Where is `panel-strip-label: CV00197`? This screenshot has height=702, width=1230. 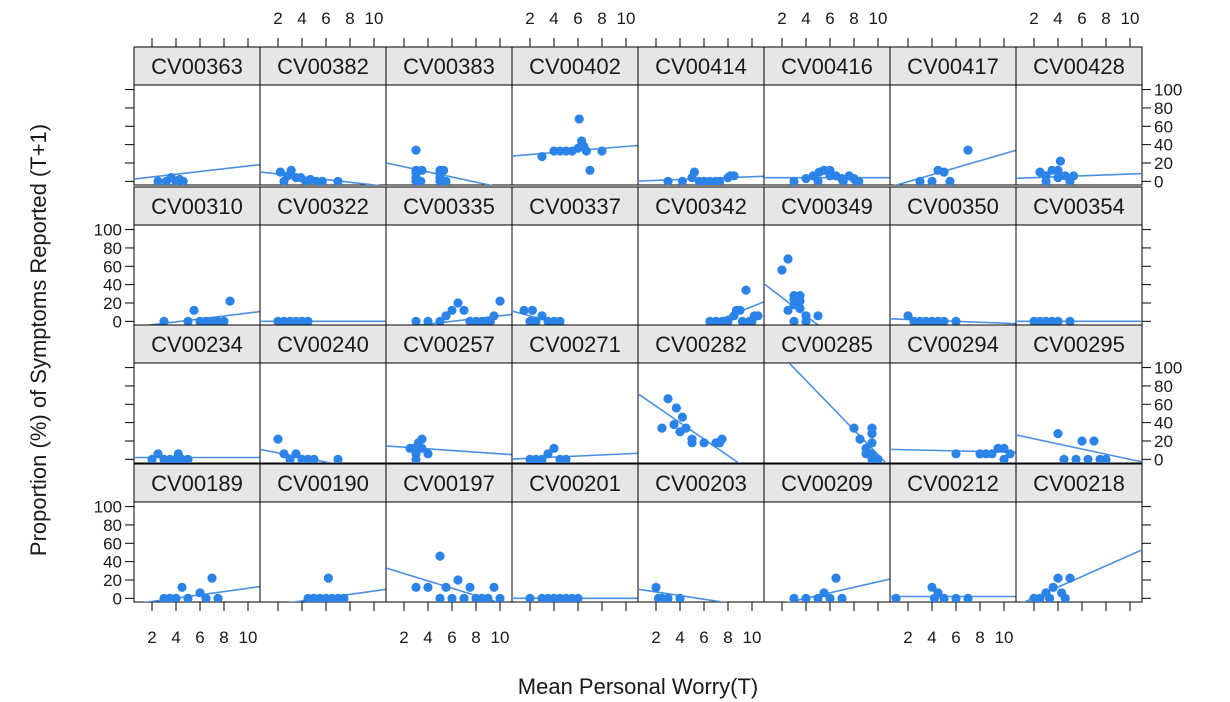
panel-strip-label: CV00197 is located at coordinates (449, 483).